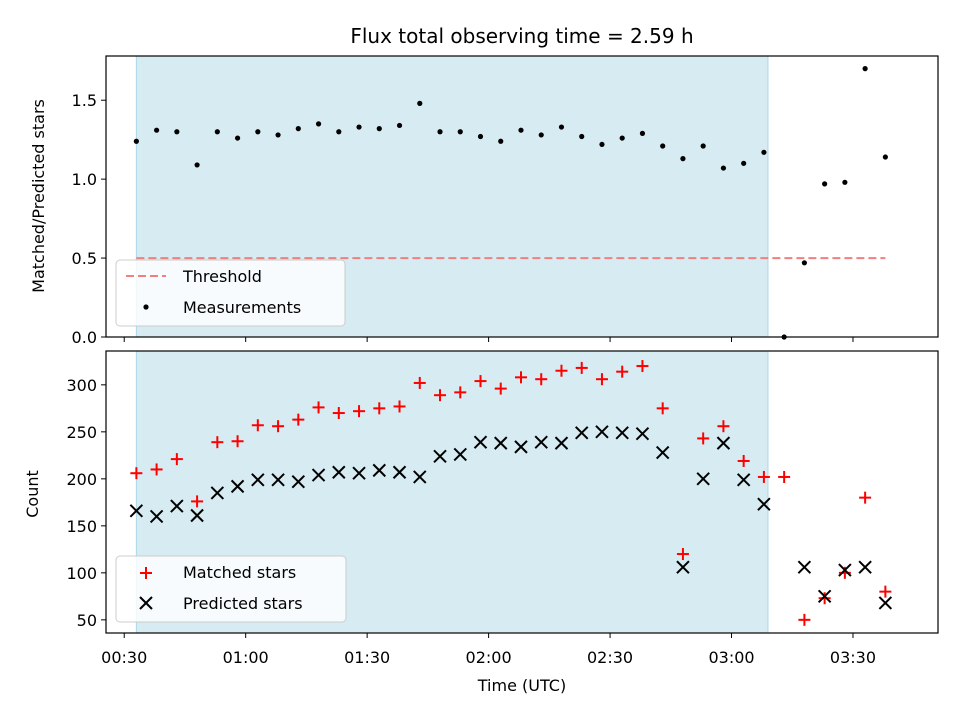 The height and width of the screenshot is (720, 960). Describe the element at coordinates (146, 307) in the screenshot. I see `legend-measurements-swatch` at that location.